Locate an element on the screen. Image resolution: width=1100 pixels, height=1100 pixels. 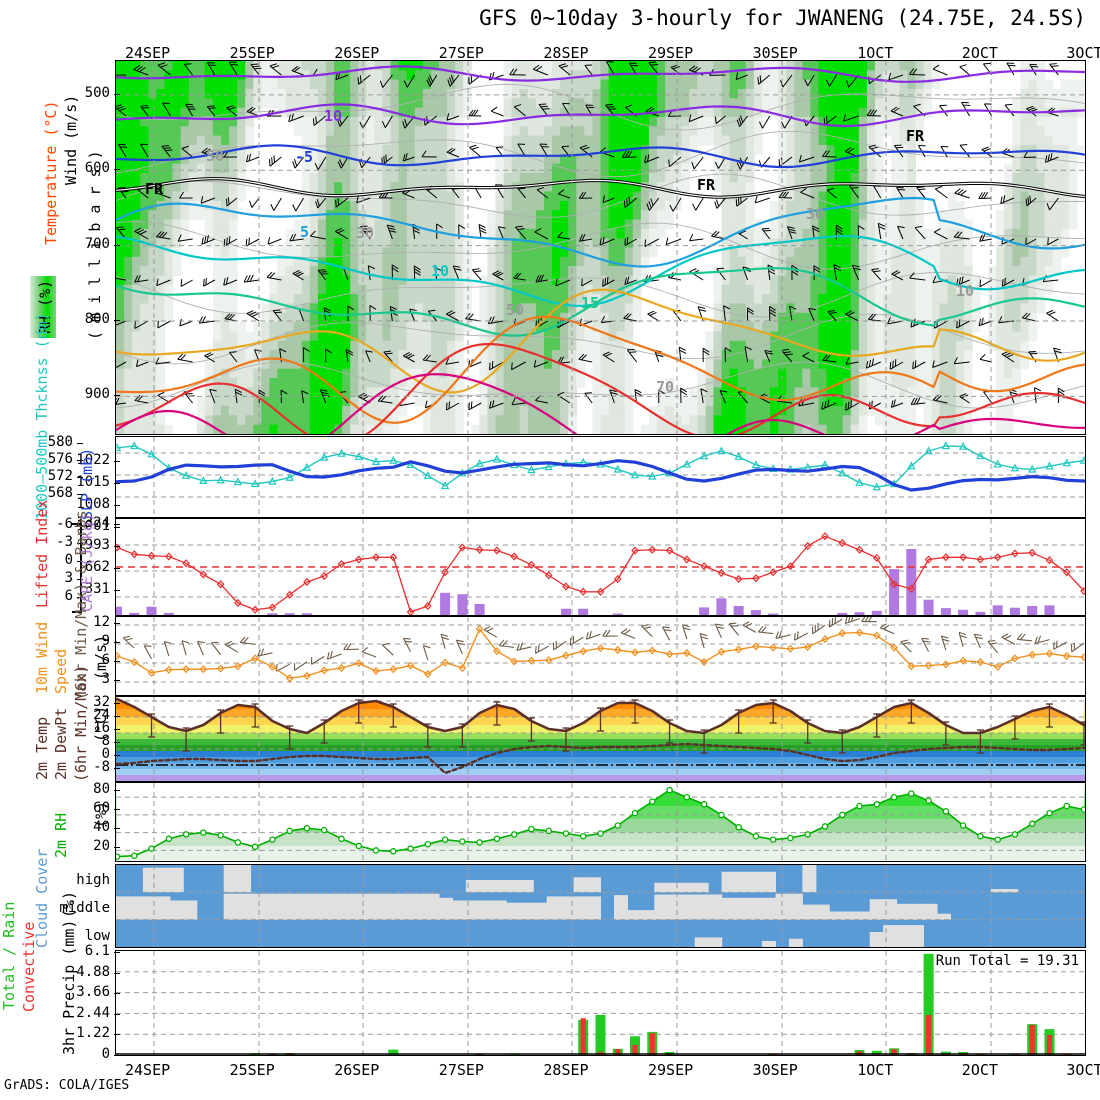
rh2m-tick-80: 80 is located at coordinates (101, 789).